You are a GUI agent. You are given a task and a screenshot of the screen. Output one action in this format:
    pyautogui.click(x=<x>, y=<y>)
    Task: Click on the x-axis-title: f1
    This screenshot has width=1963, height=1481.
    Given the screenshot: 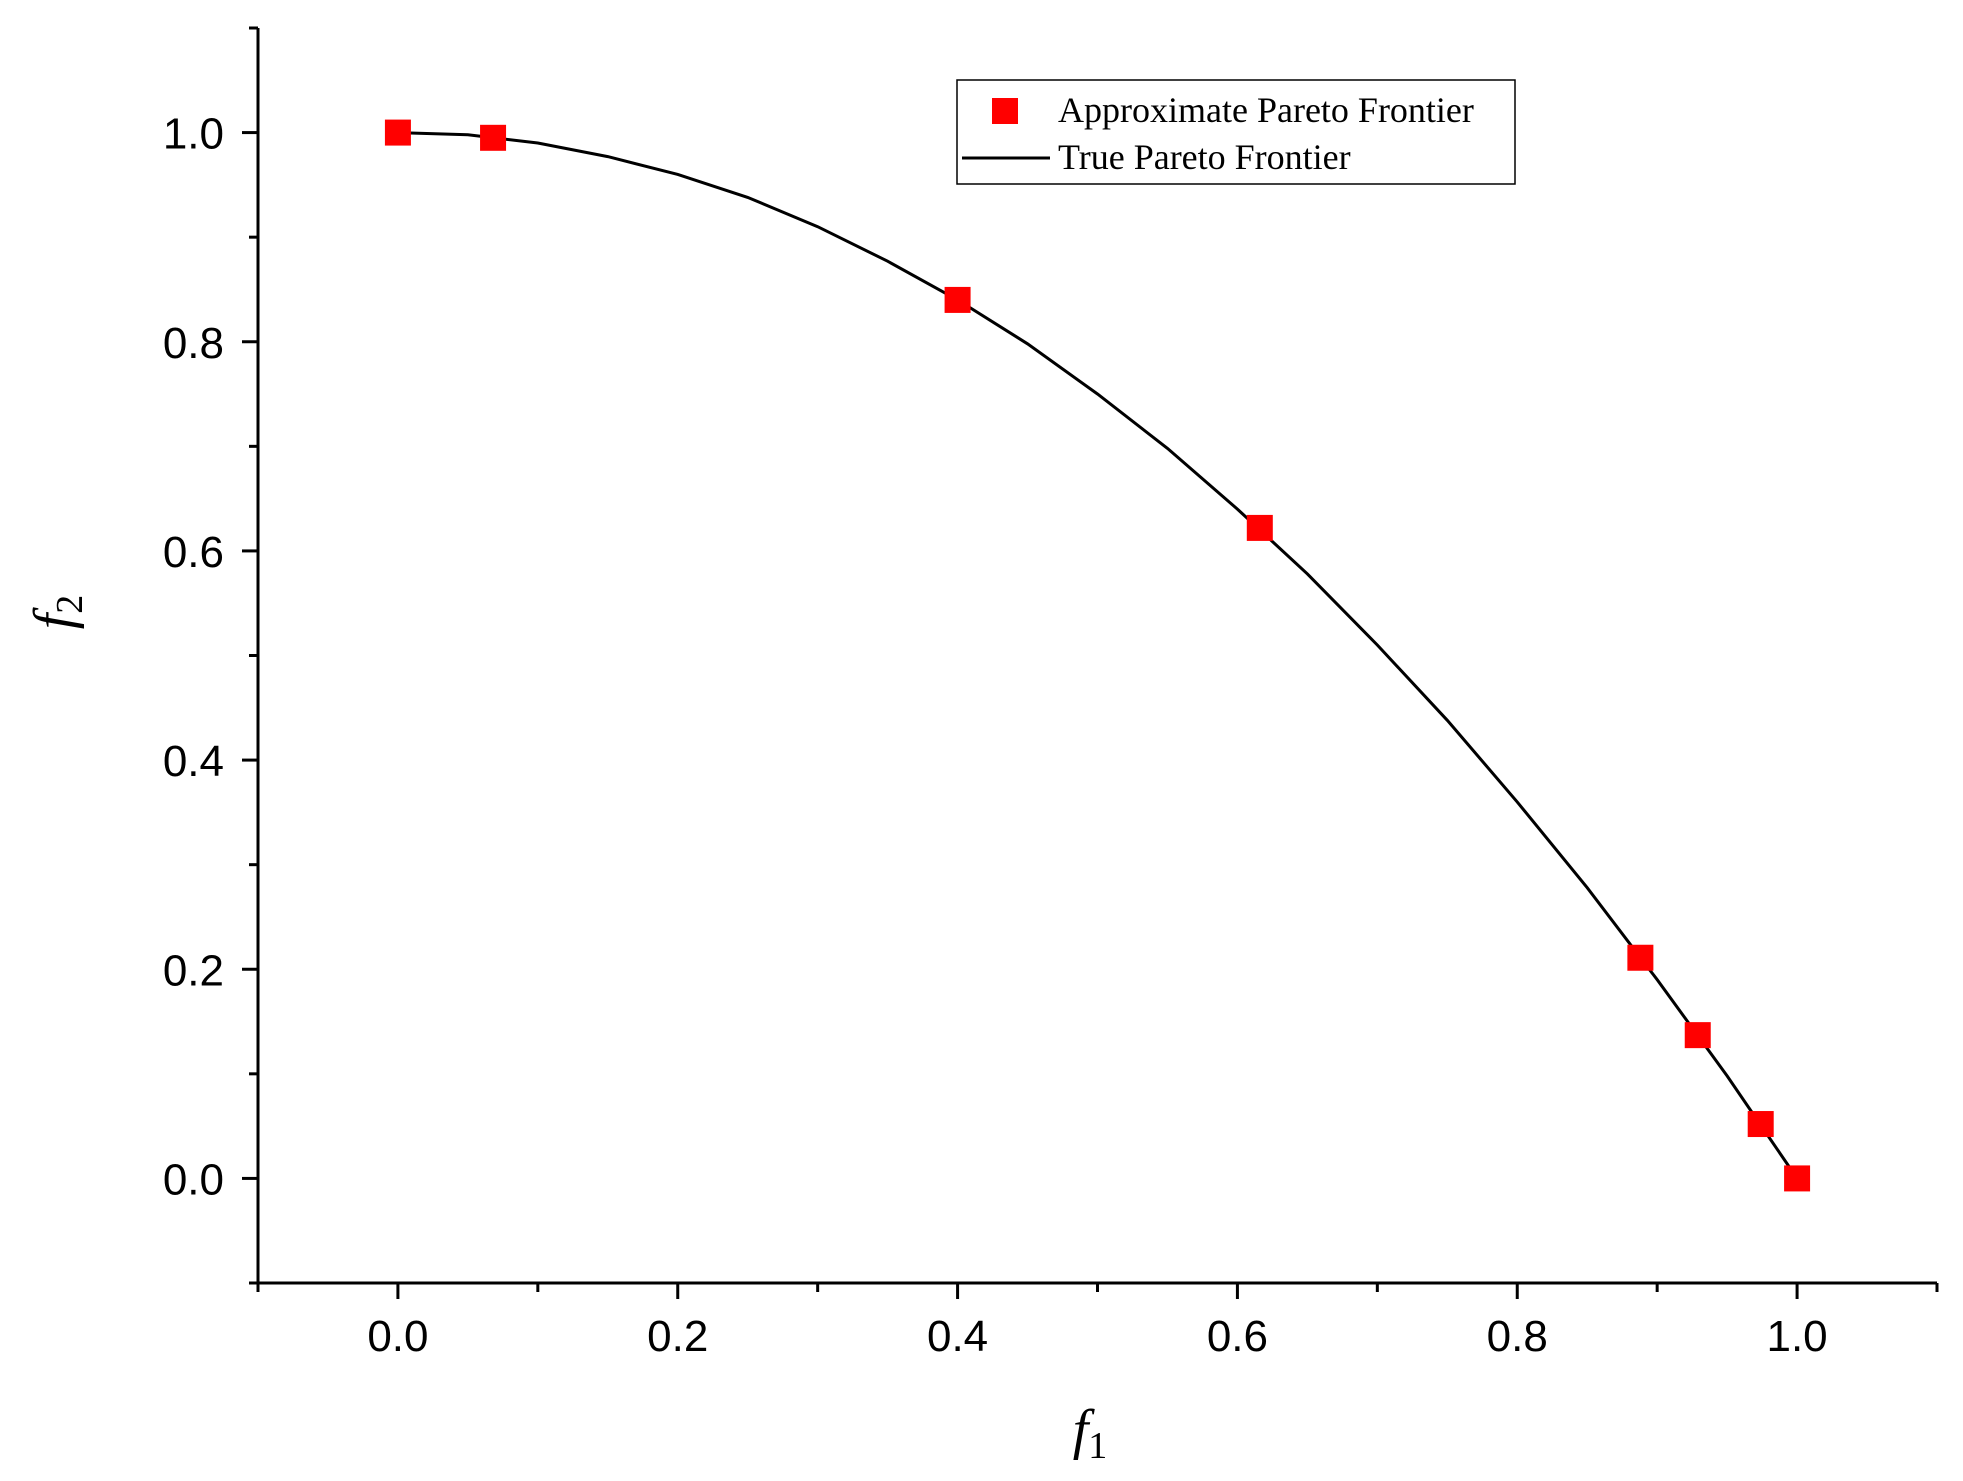 What is the action you would take?
    pyautogui.click(x=1090, y=1433)
    